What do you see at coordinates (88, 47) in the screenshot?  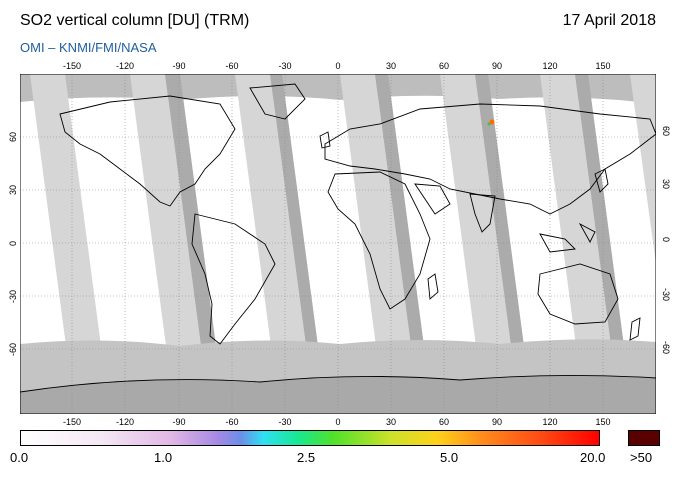 I see `data-credit: OMI – KNMI/FMI/NASA` at bounding box center [88, 47].